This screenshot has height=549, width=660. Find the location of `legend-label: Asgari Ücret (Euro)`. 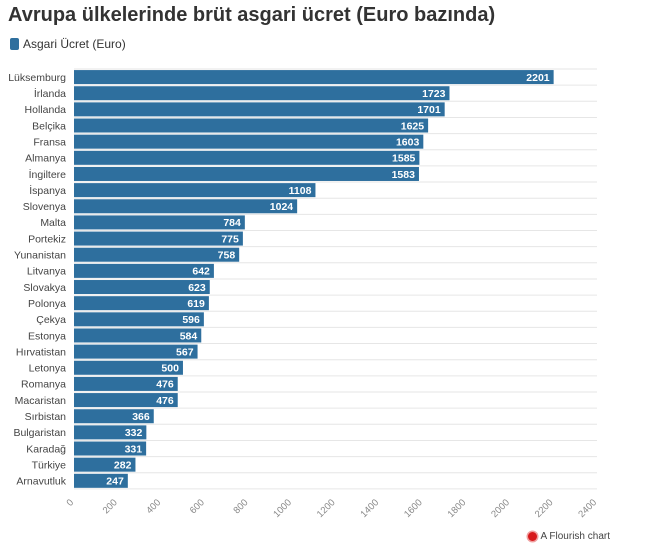

legend-label: Asgari Ücret (Euro) is located at coordinates (74, 44).